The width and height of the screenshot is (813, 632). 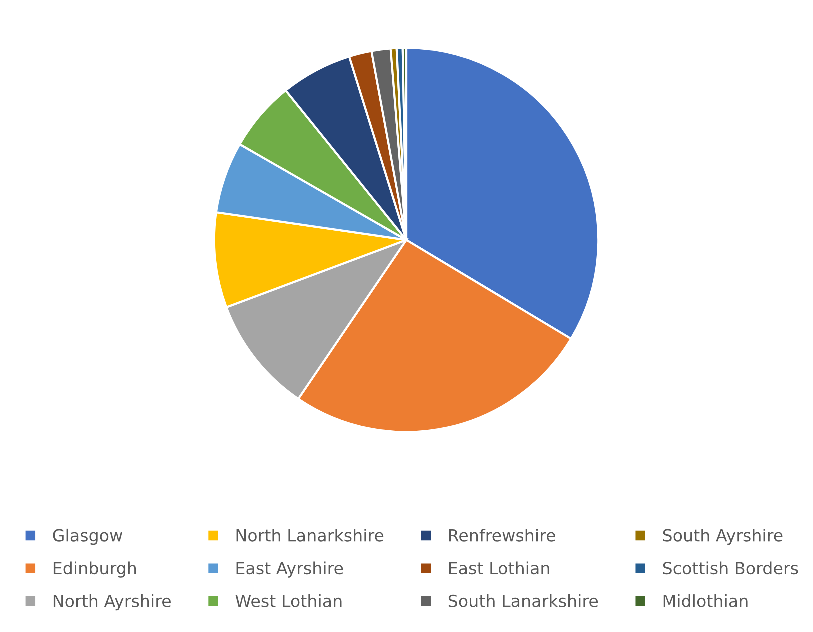 What do you see at coordinates (723, 537) in the screenshot?
I see `legend-label: South Ayrshire` at bounding box center [723, 537].